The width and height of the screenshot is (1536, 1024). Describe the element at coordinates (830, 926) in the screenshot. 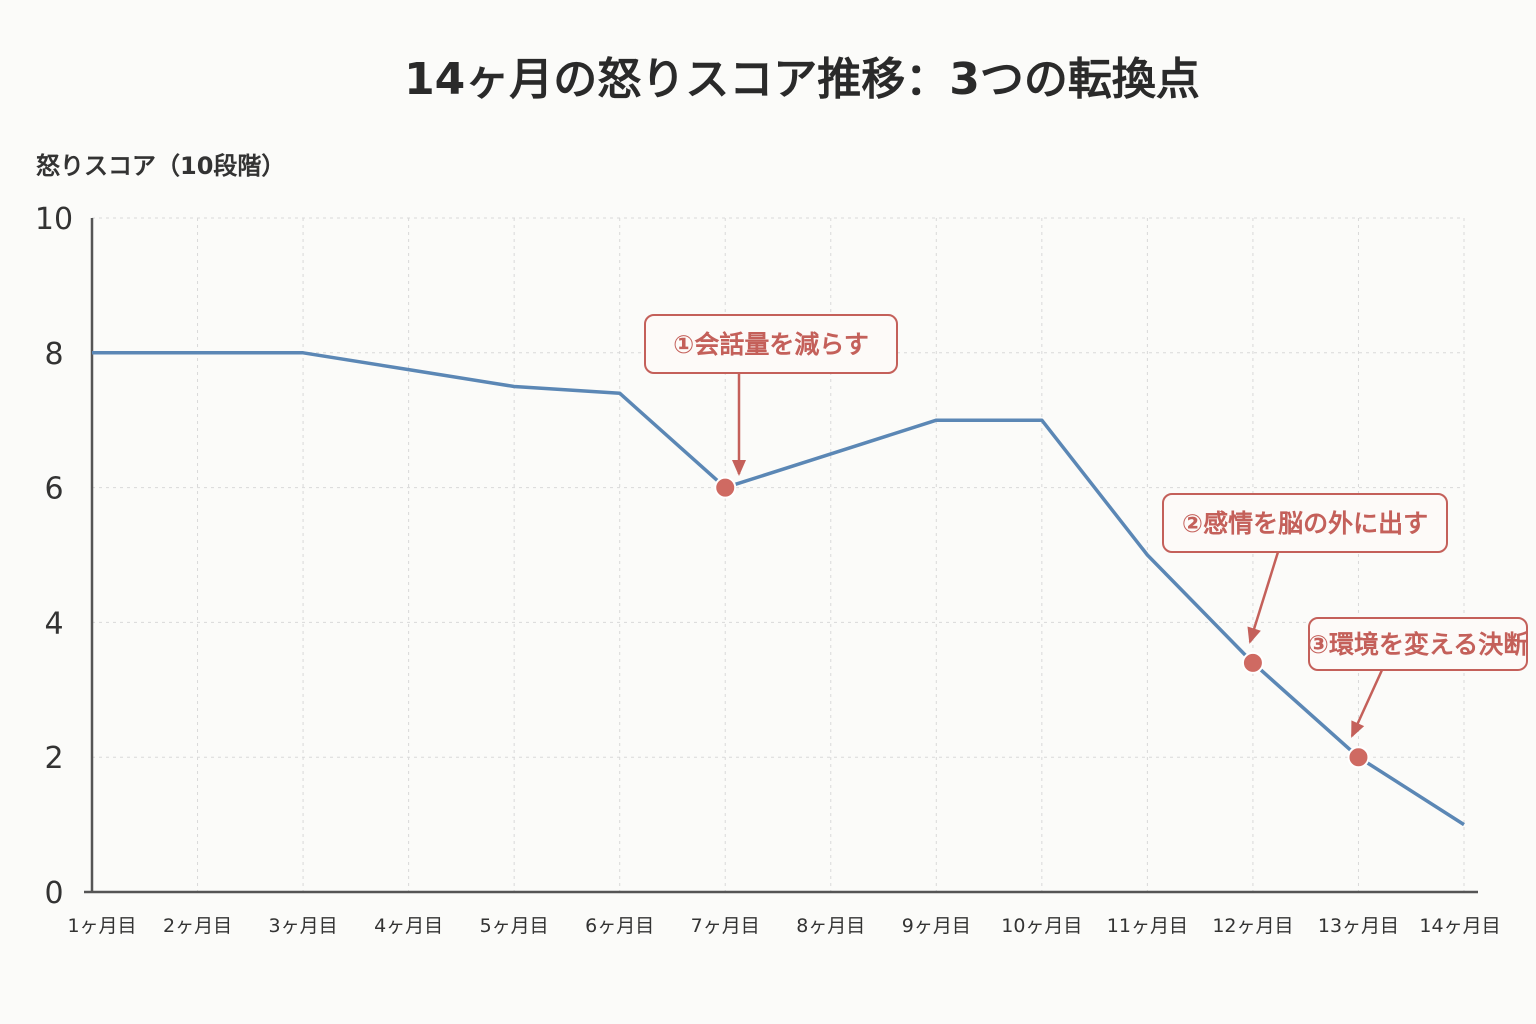

I see `x-tick-label: 8ヶ月目` at that location.